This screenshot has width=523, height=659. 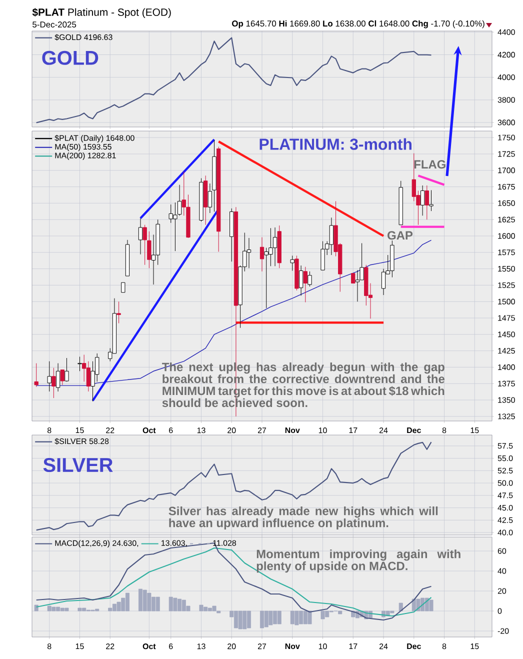 What do you see at coordinates (336, 144) in the screenshot?
I see `annotation: PLATINUM: 3-month` at bounding box center [336, 144].